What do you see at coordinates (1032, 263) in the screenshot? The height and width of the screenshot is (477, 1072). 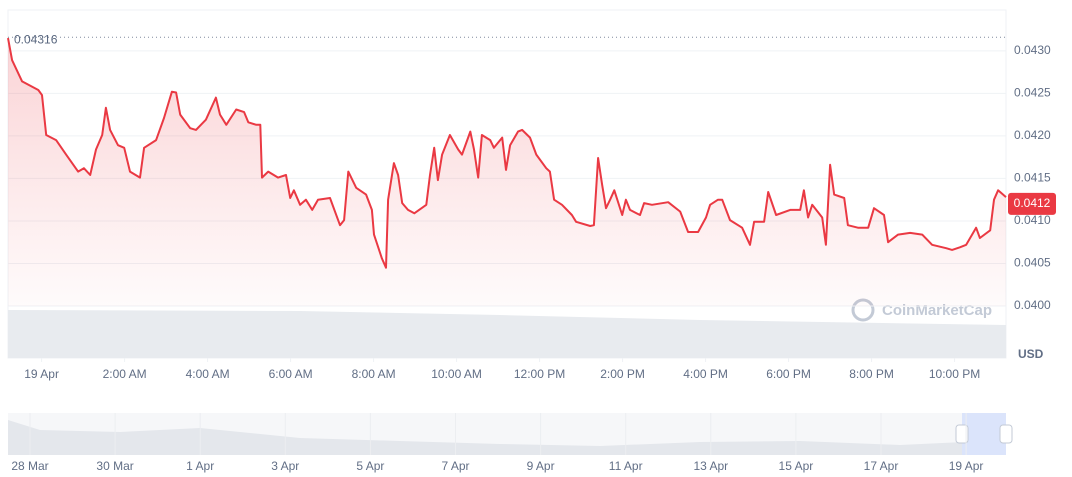 I see `y-tick-label: 0.0405` at bounding box center [1032, 263].